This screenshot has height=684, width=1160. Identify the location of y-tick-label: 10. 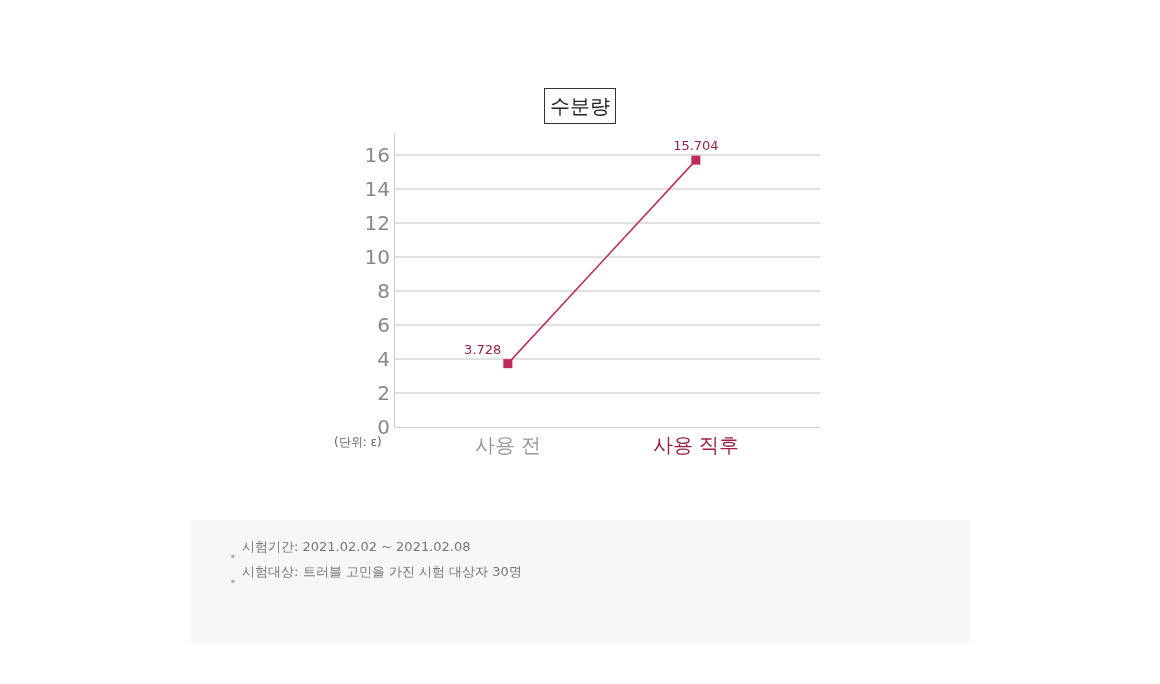
(377, 257).